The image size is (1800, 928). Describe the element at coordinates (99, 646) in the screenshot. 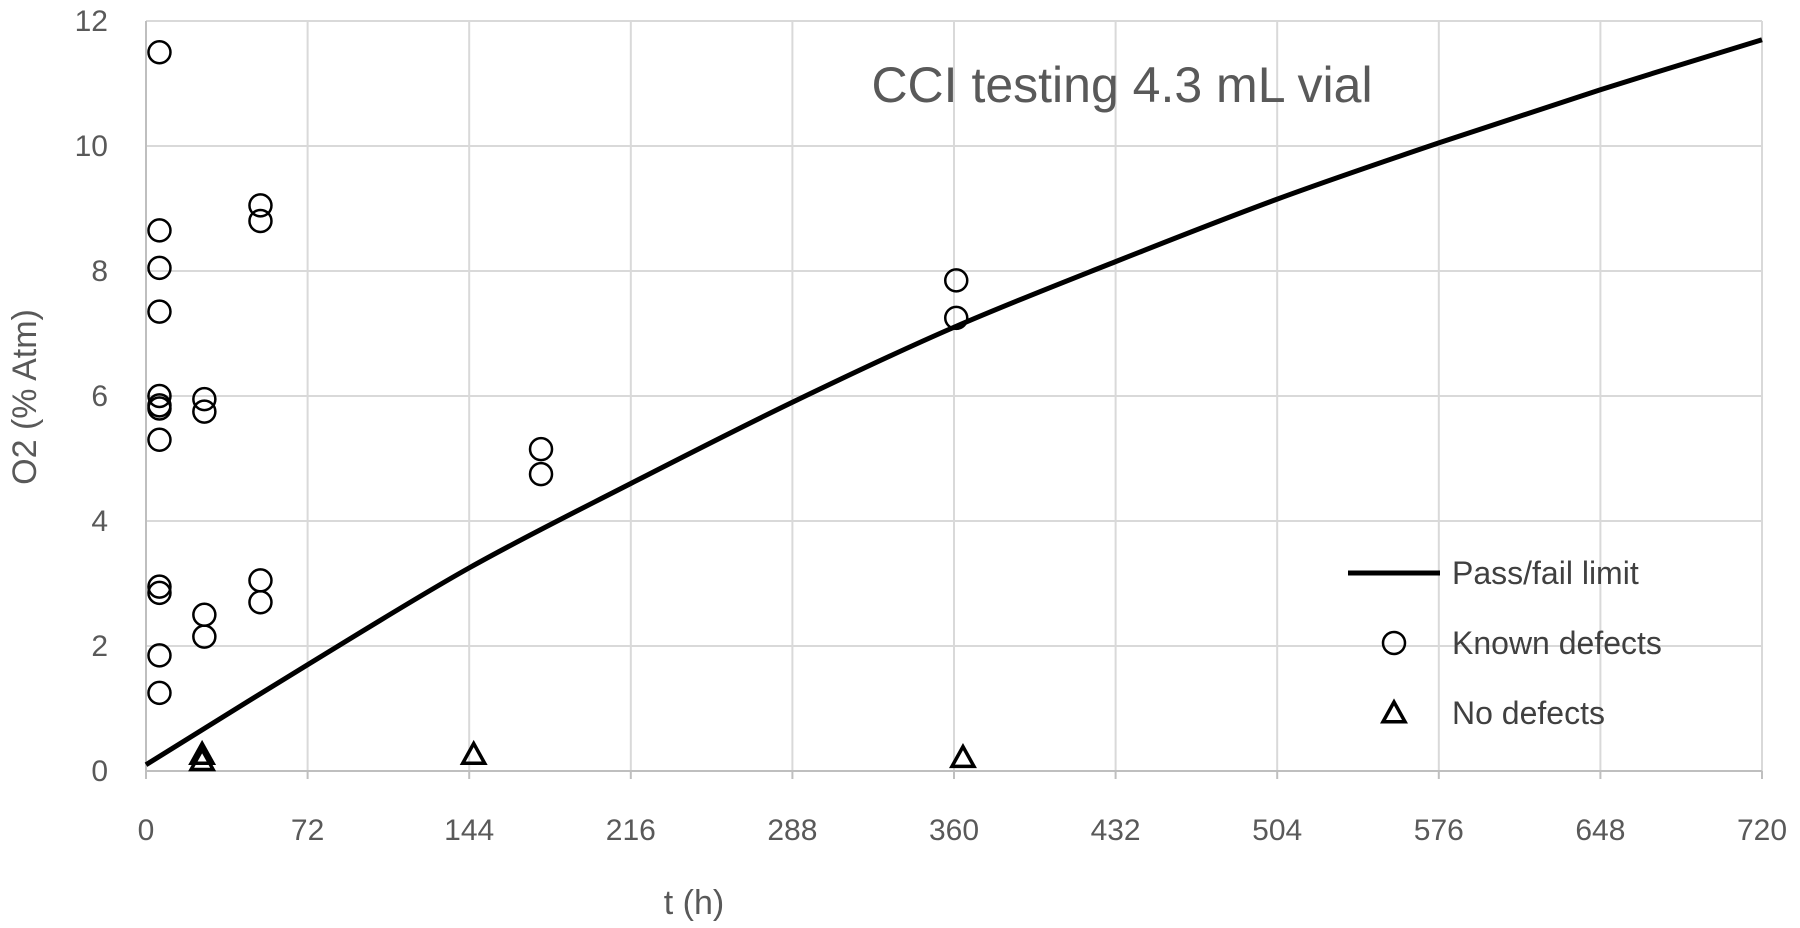

I see `y-tick-label: 2` at that location.